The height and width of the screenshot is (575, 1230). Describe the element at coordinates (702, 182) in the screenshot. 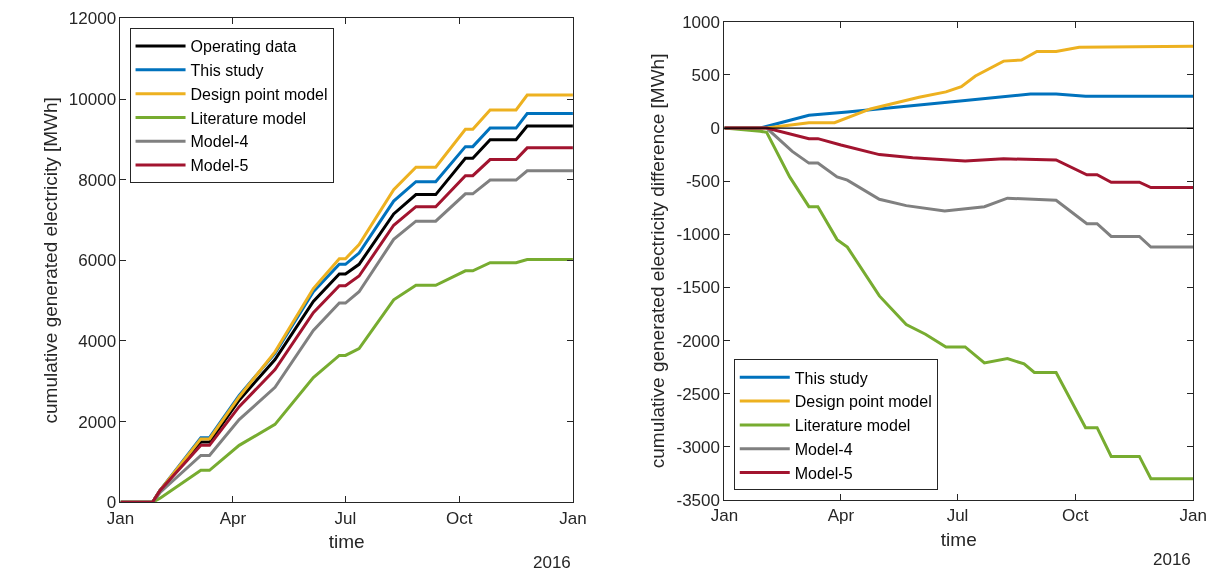

I see `y-tick-label: -500` at that location.